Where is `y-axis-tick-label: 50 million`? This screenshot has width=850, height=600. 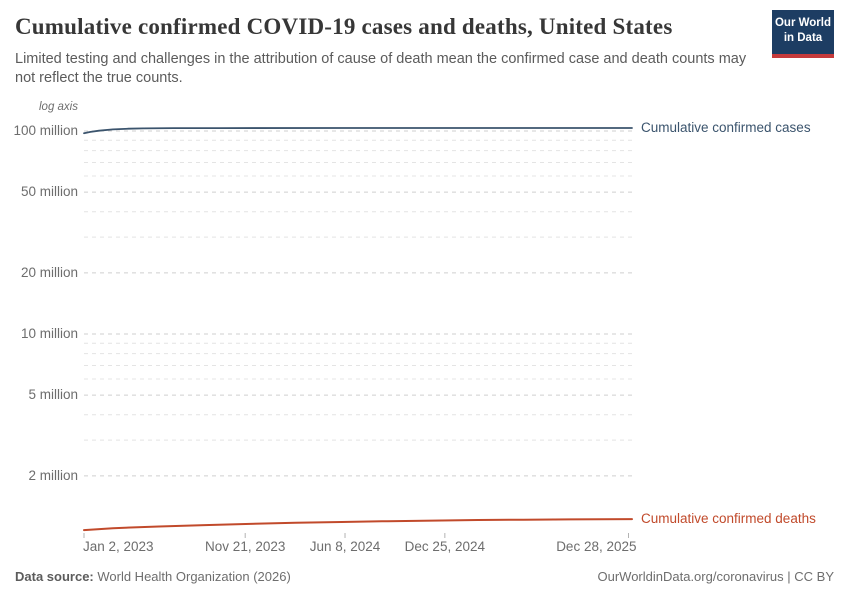 y-axis-tick-label: 50 million is located at coordinates (49, 192).